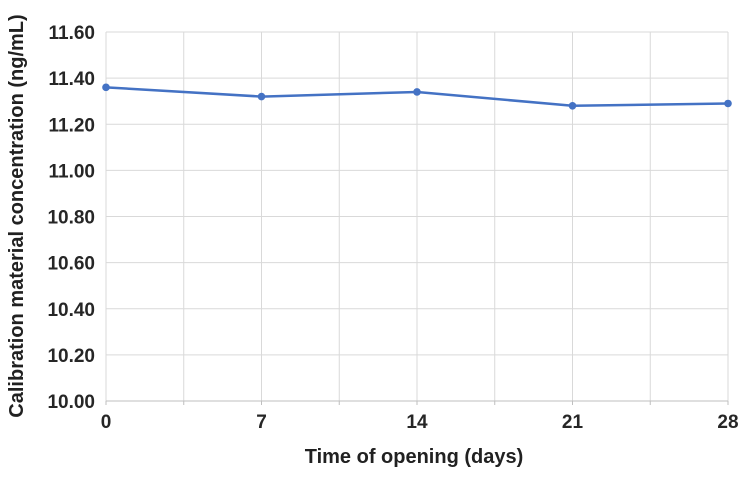  I want to click on y-tick-label: 10.60, so click(71, 264).